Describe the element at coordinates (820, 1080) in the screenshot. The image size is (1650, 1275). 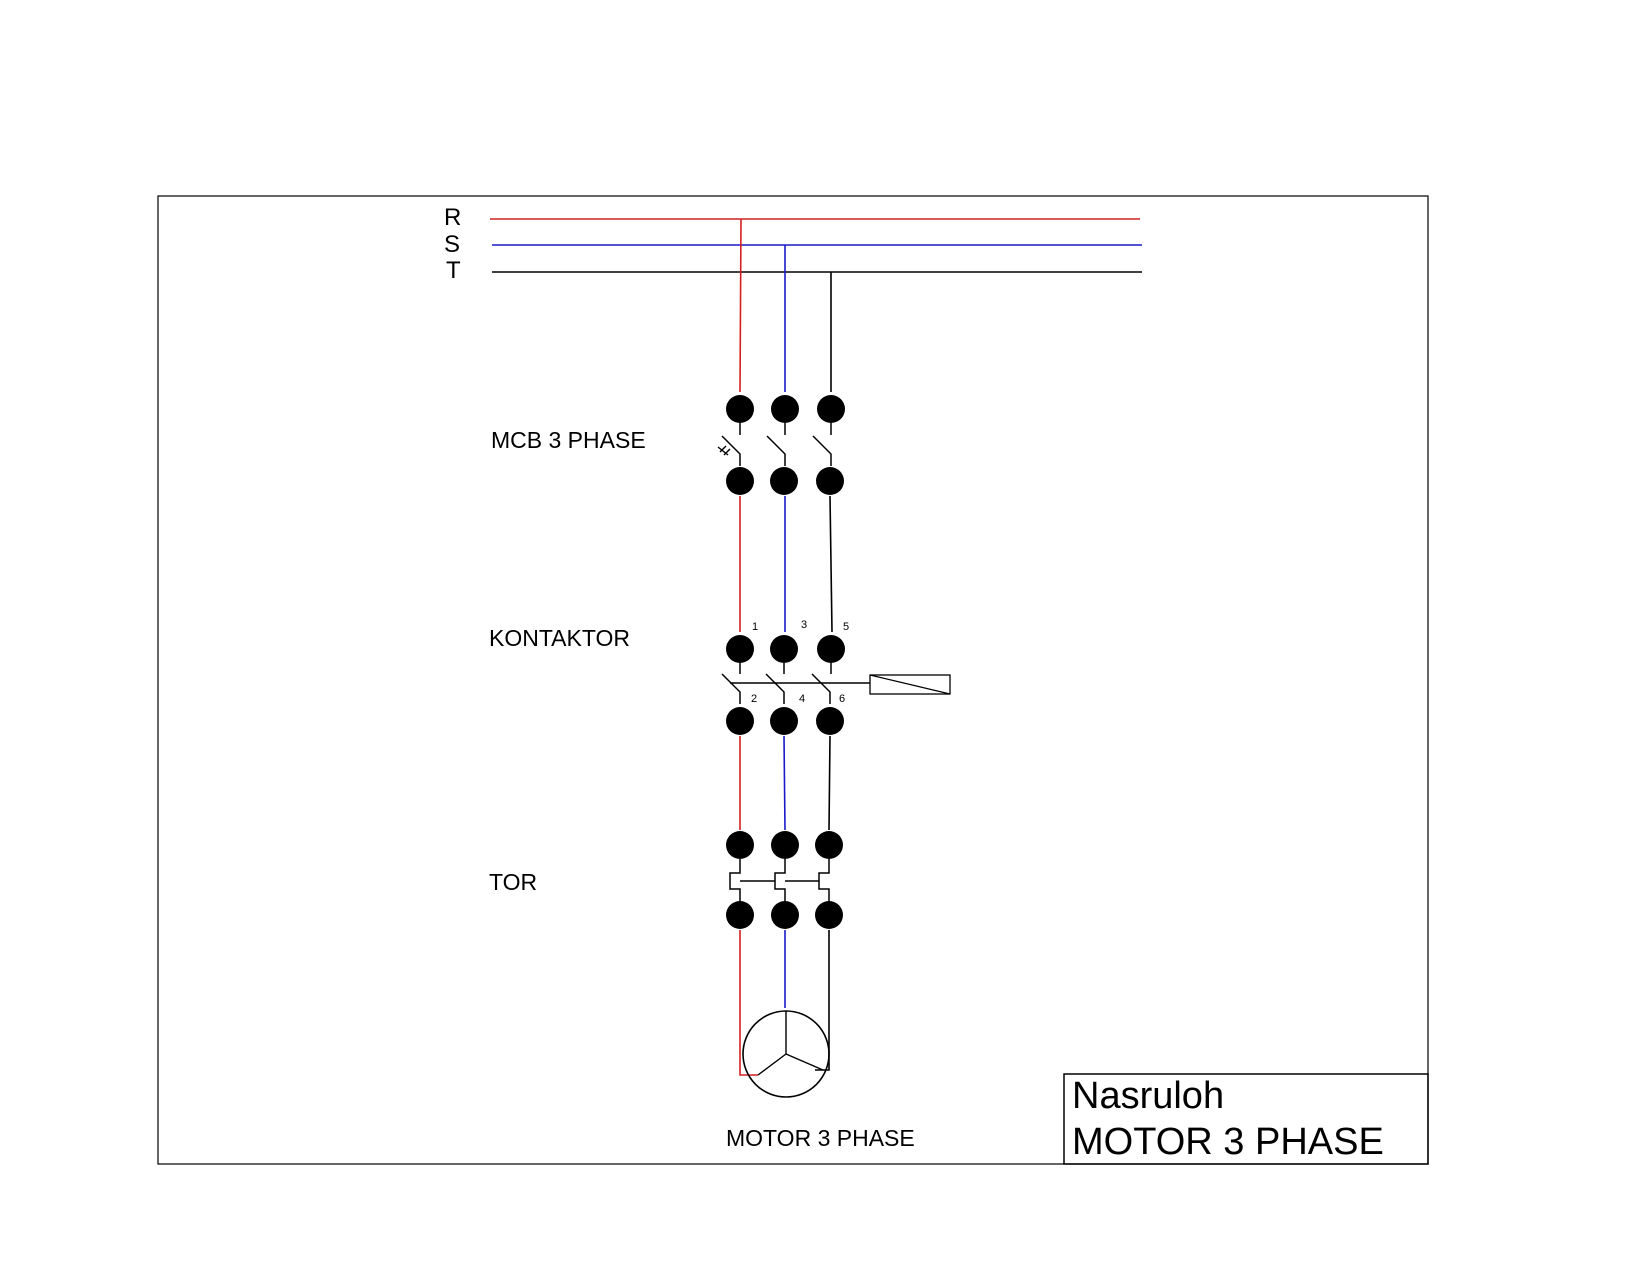
I see `motor: MOTOR 3 PHASE` at that location.